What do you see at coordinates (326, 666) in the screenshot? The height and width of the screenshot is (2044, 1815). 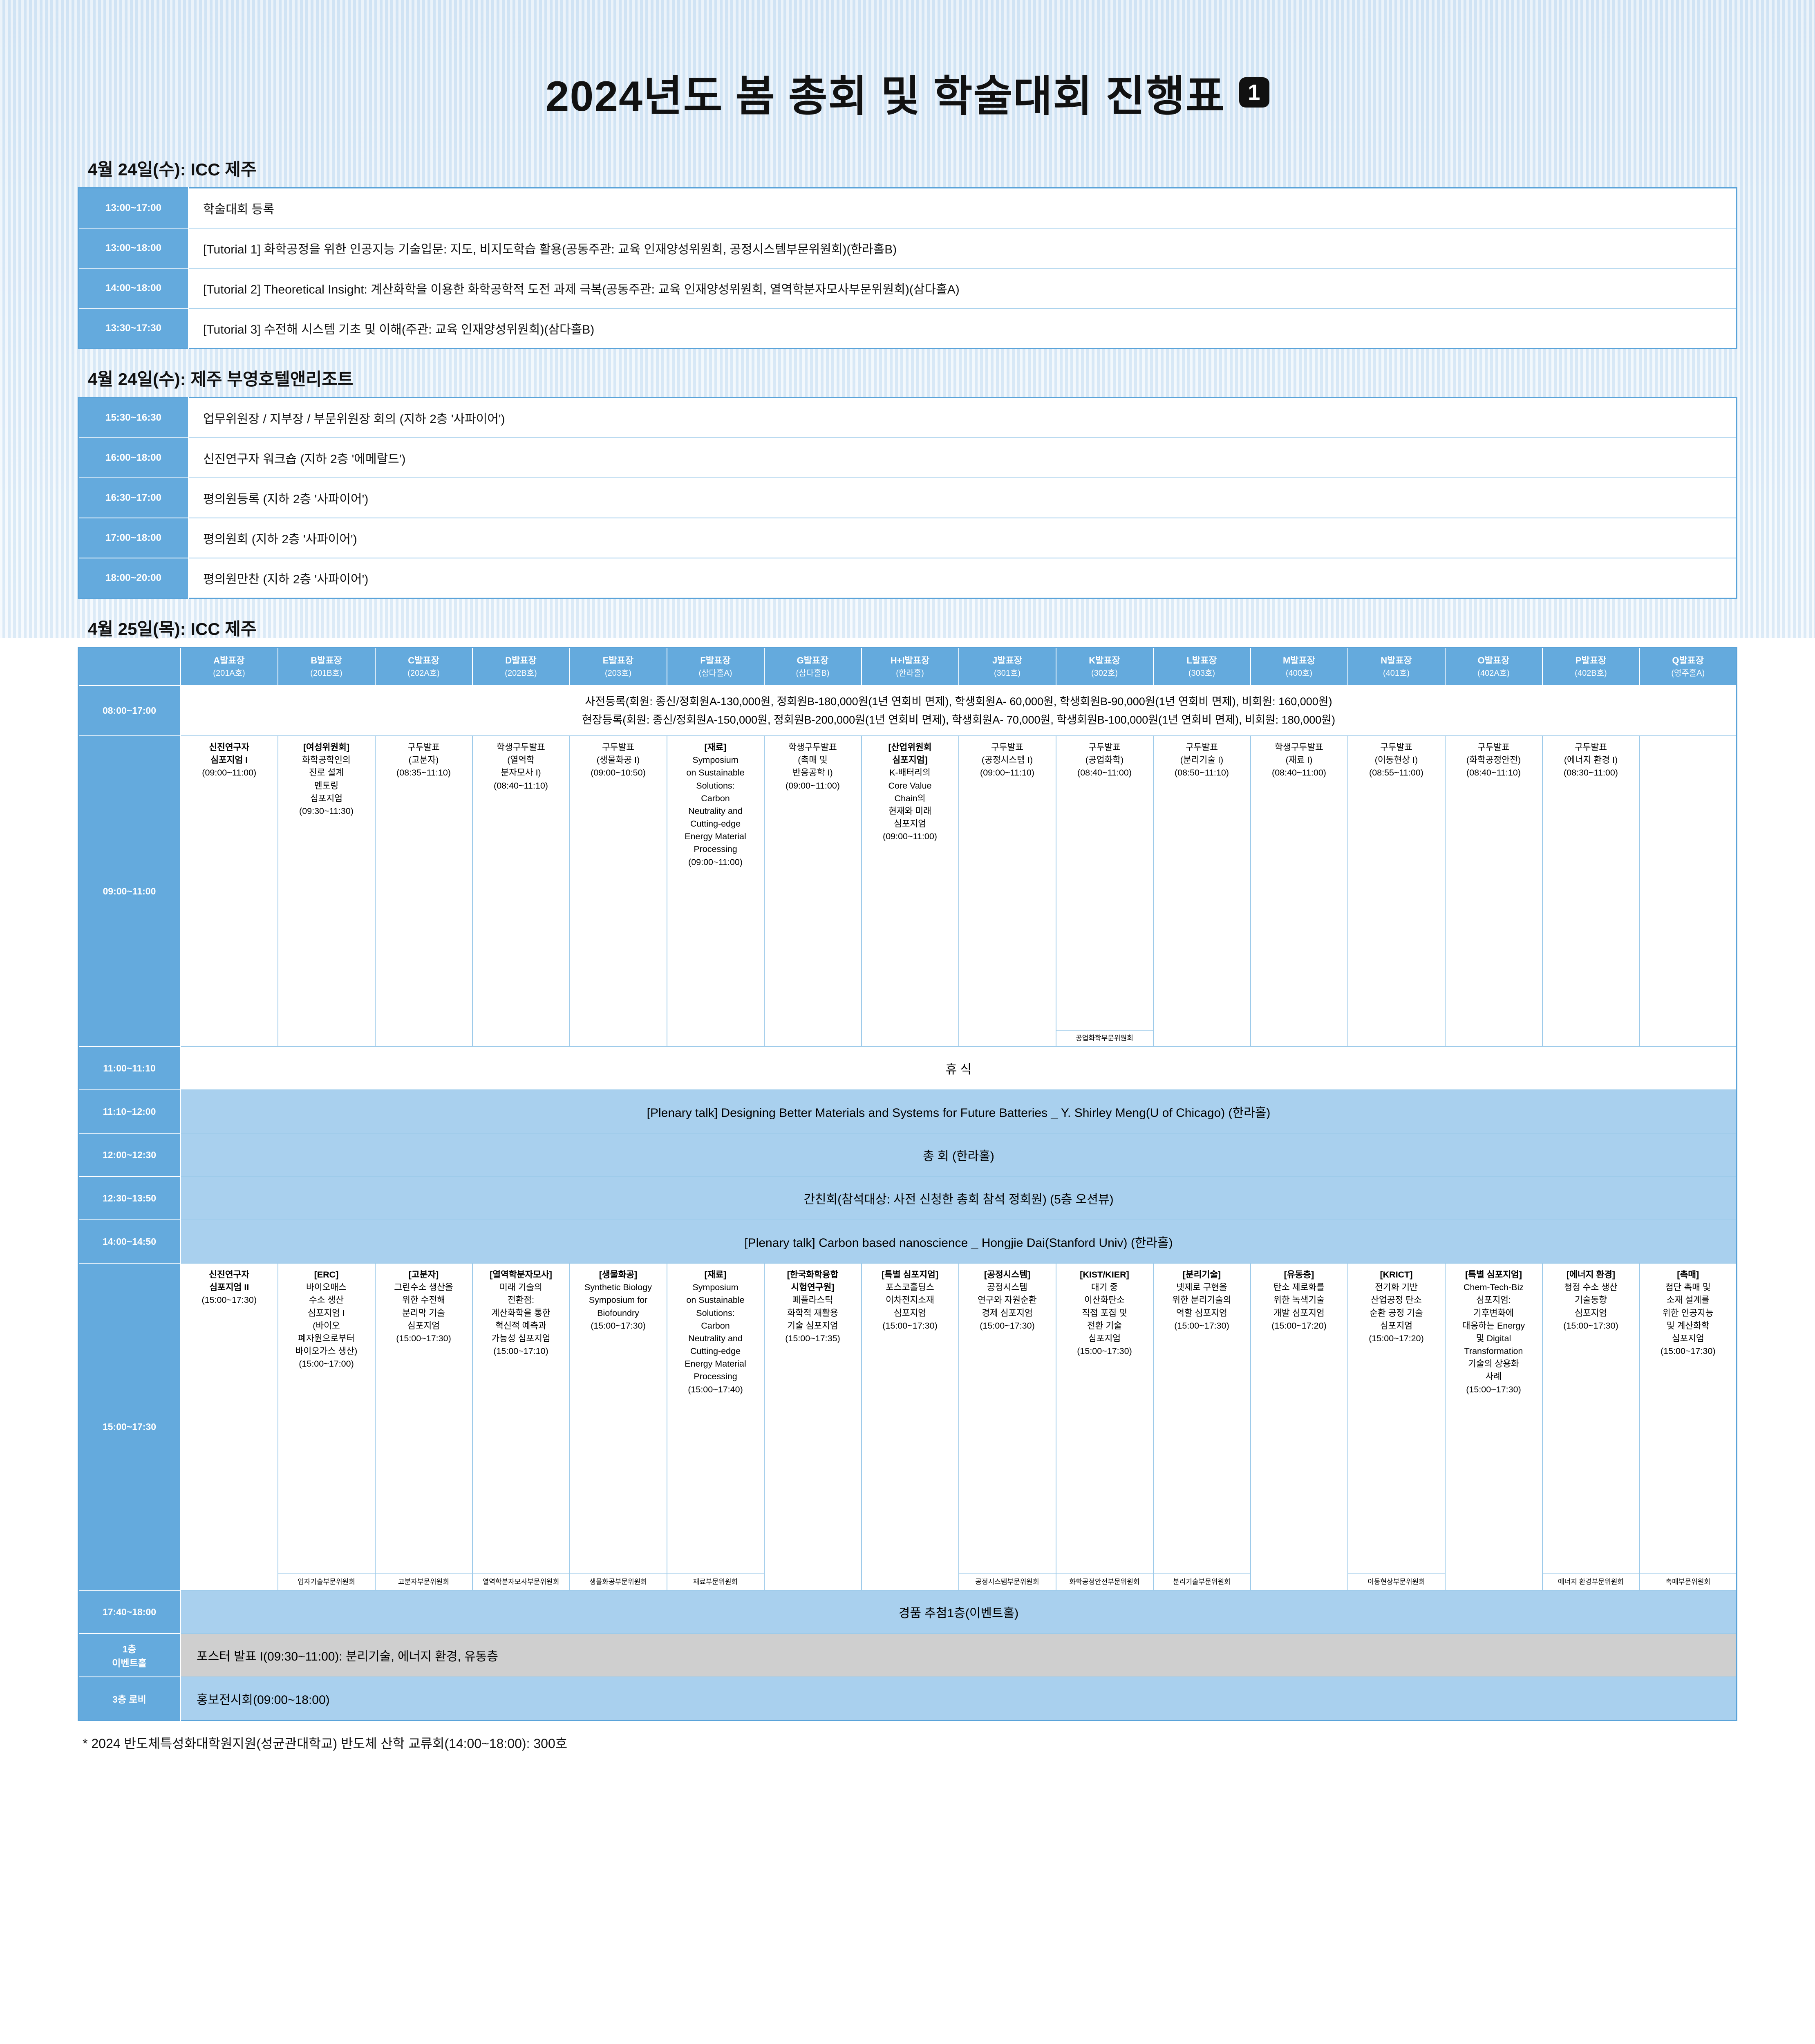 I see `venue-header-1: B발표장 (201B호)` at bounding box center [326, 666].